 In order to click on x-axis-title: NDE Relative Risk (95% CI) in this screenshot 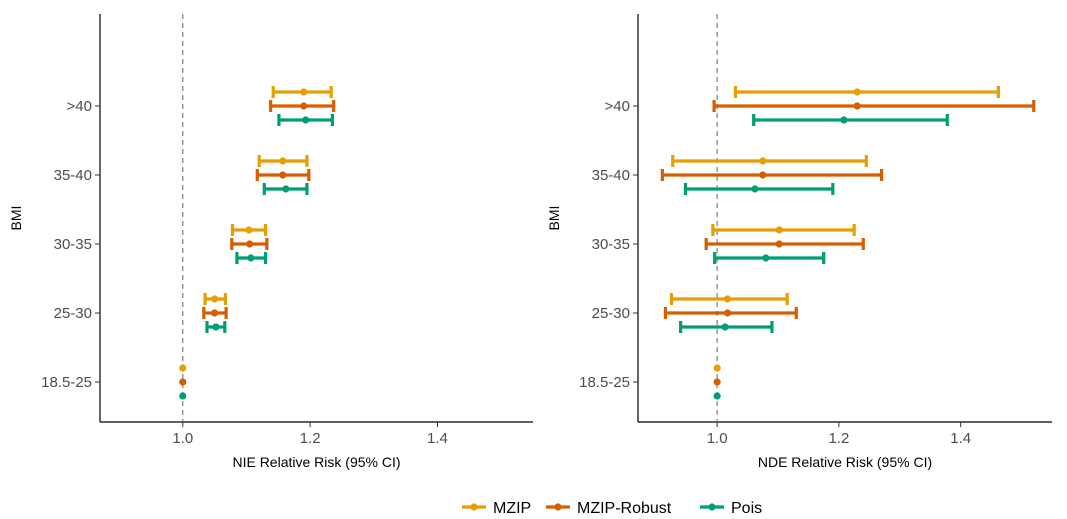, I will do `click(845, 462)`.